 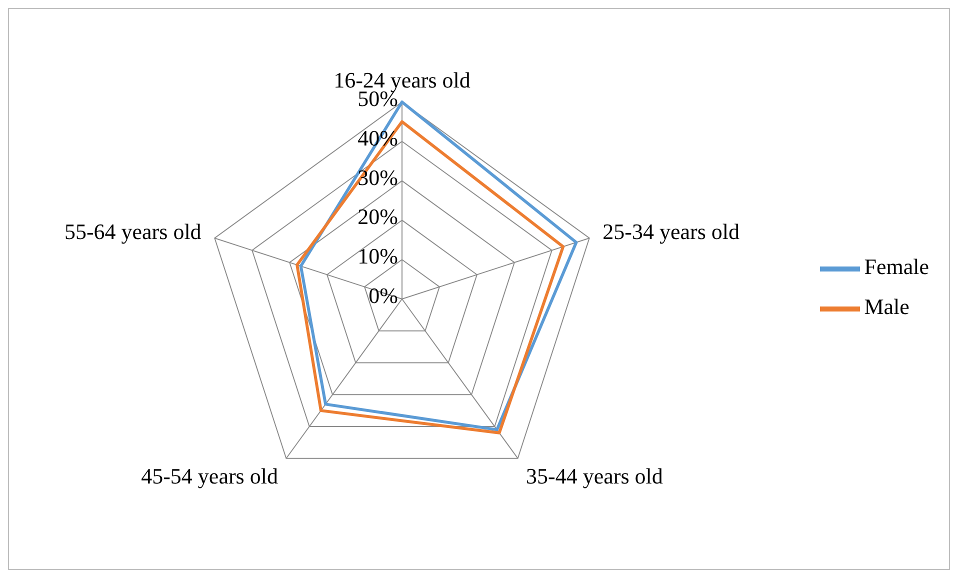 What do you see at coordinates (209, 476) in the screenshot?
I see `spoke-label: 45-54 years old` at bounding box center [209, 476].